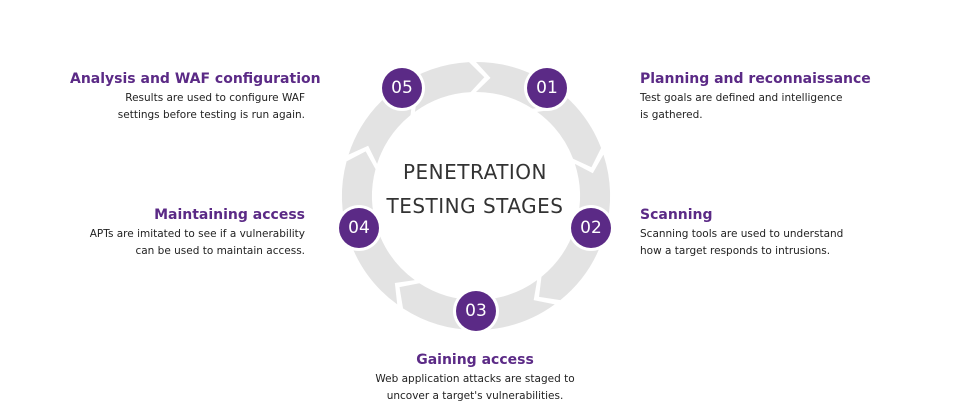  I want to click on stage-badge-03: 03, so click(476, 311).